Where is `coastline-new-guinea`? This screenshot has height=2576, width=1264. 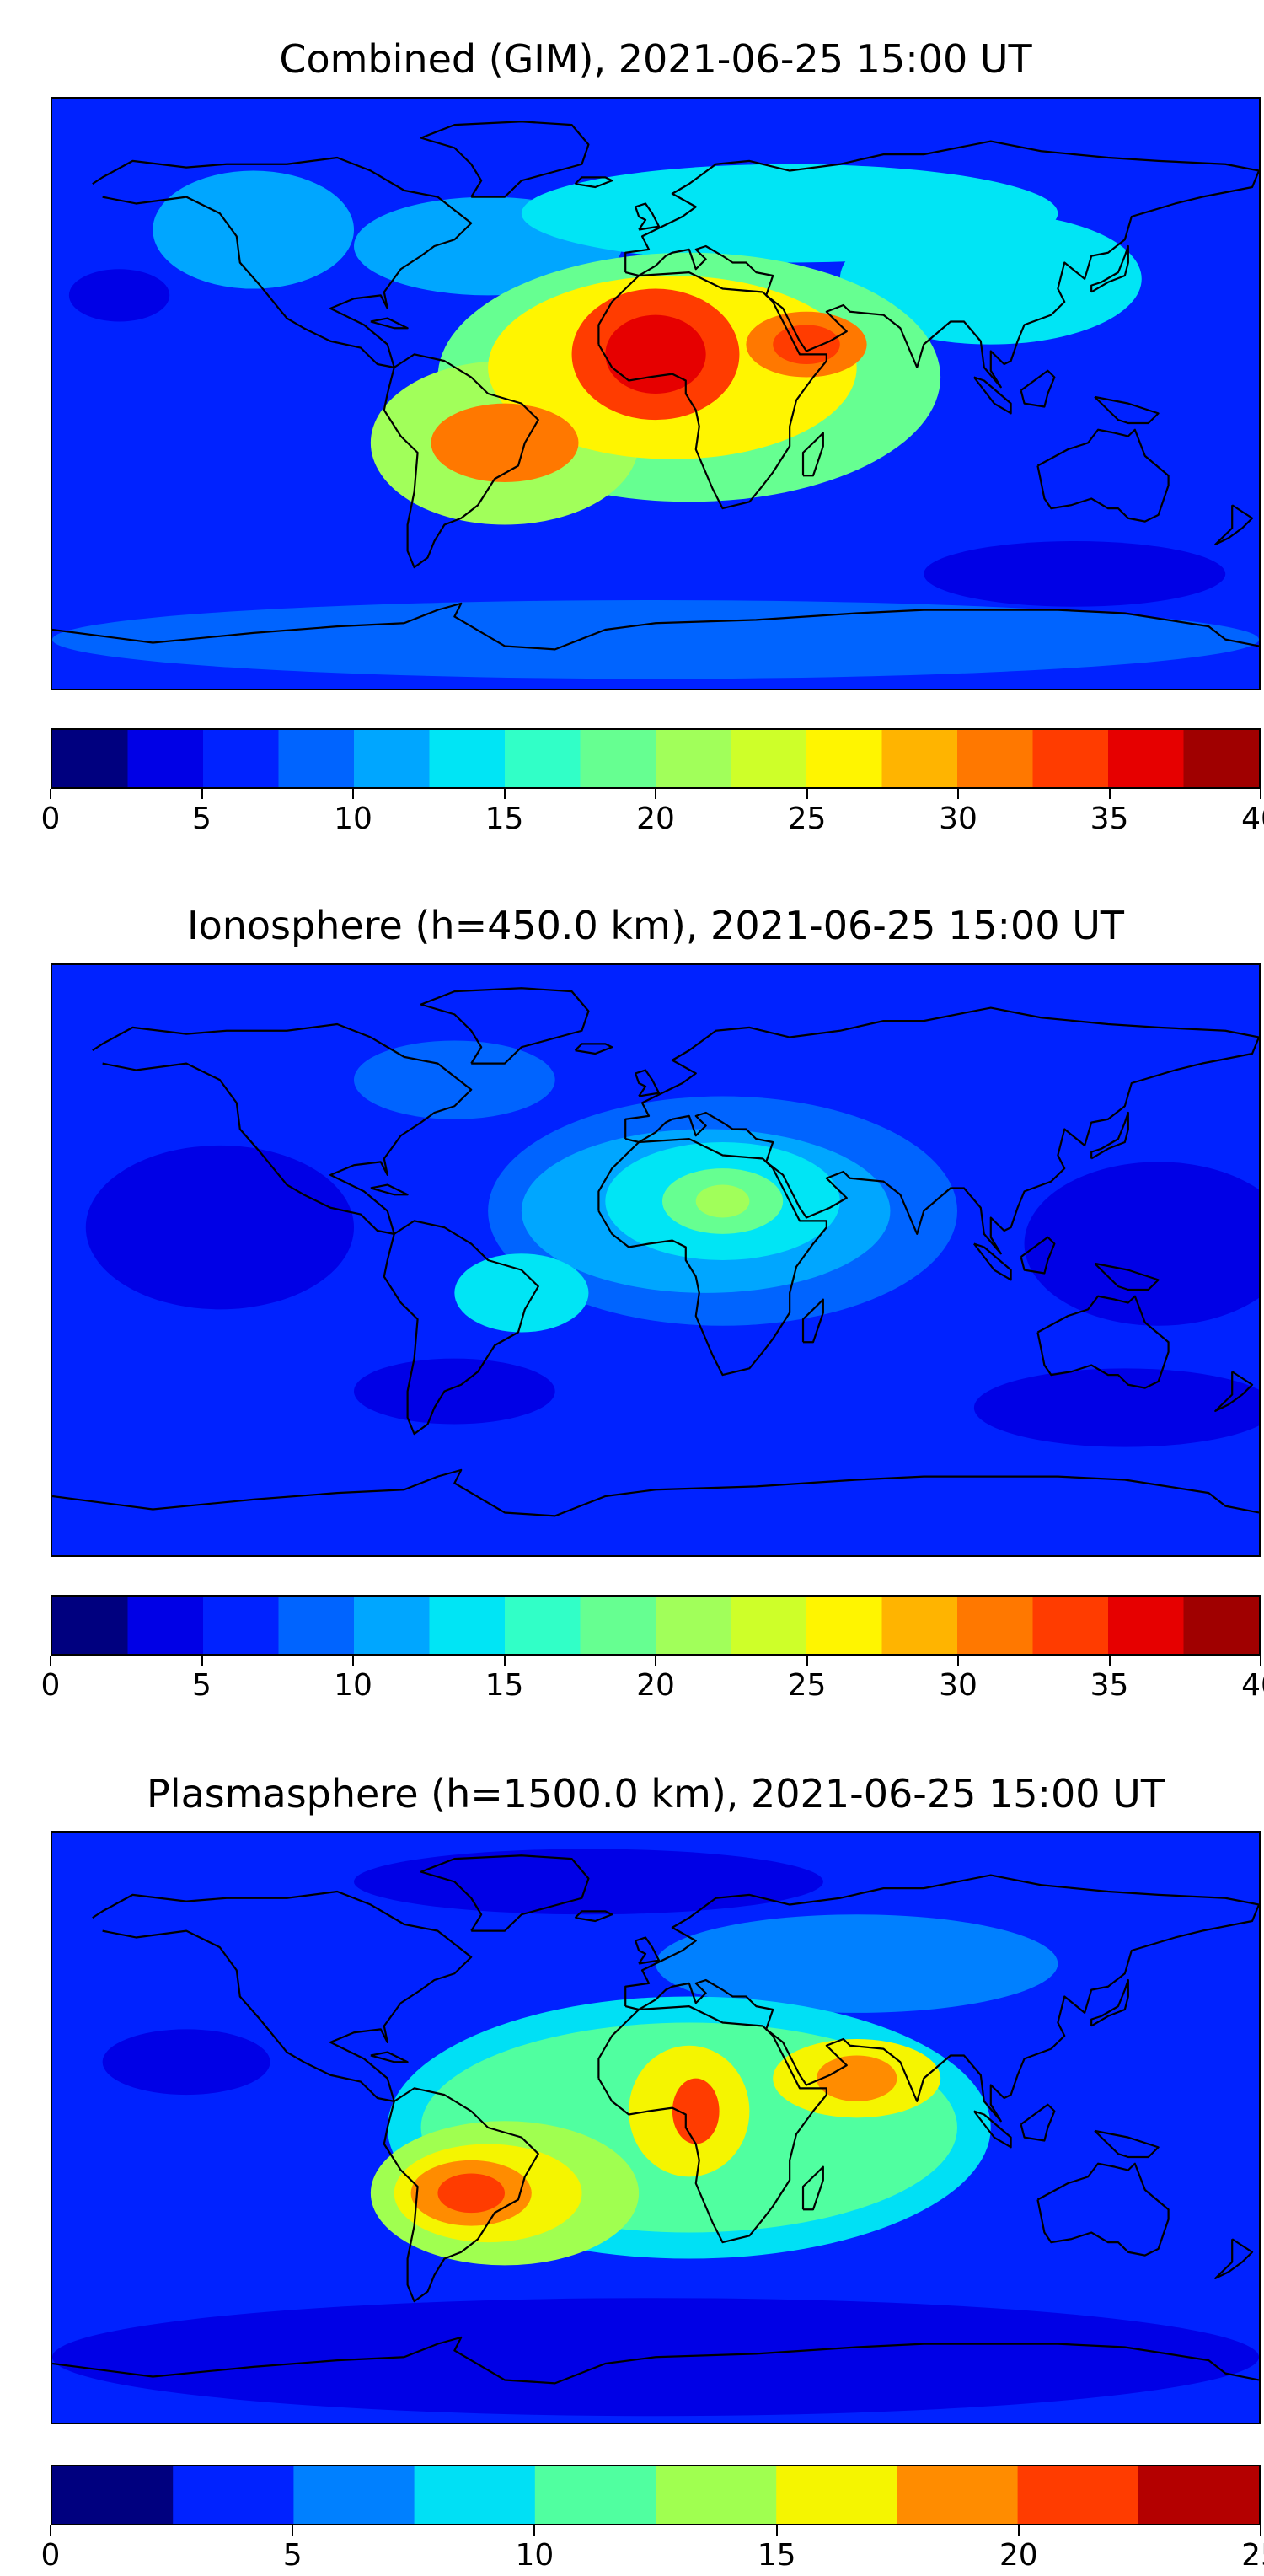 coastline-new-guinea is located at coordinates (1127, 2144).